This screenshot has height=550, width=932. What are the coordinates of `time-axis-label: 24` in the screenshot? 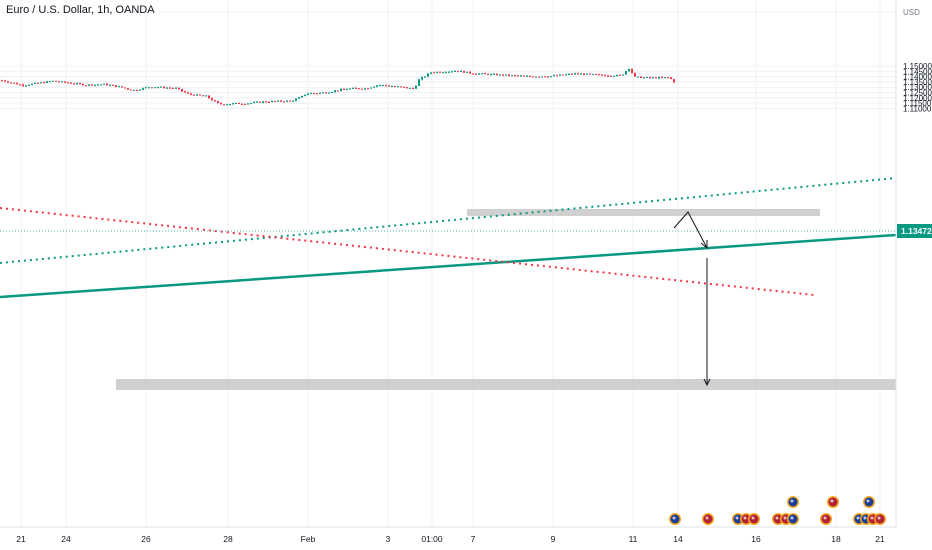 It's located at (66, 539).